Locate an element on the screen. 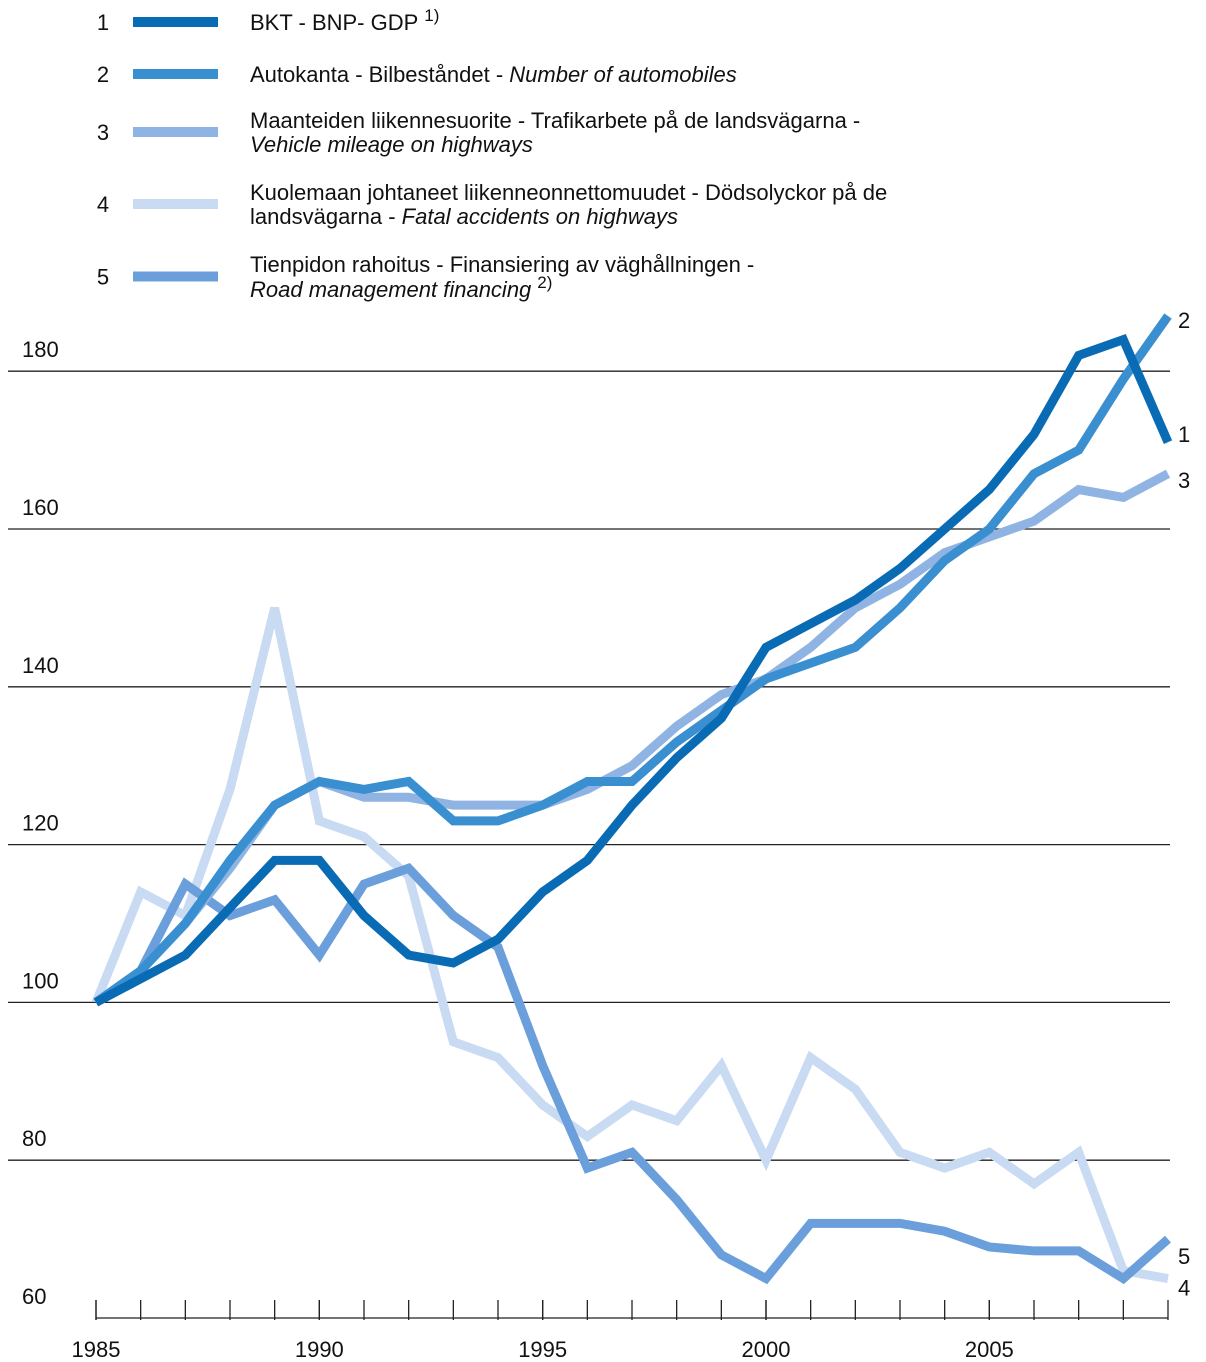 Image resolution: width=1206 pixels, height=1362 pixels. legend-label-part: landsvägarna - is located at coordinates (326, 216).